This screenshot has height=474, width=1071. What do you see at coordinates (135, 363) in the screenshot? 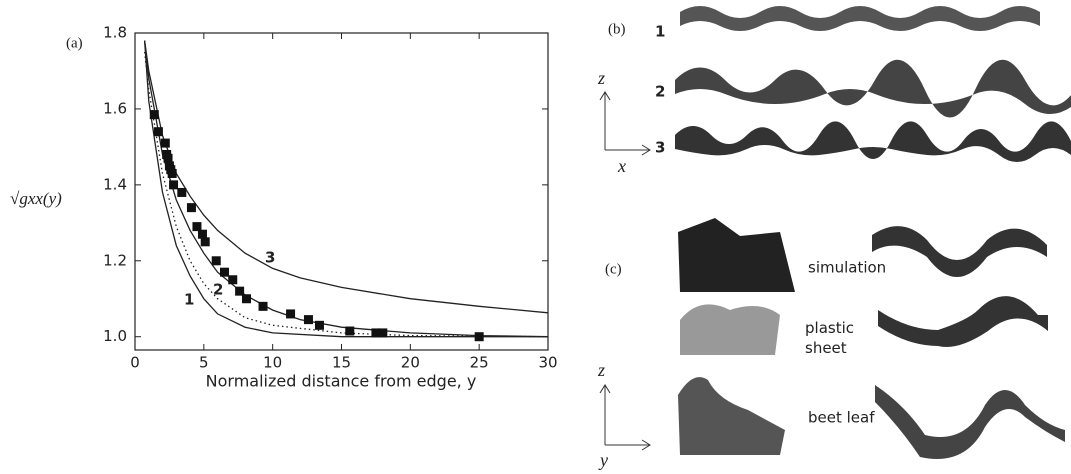
I see `x-tick-label: 0` at bounding box center [135, 363].